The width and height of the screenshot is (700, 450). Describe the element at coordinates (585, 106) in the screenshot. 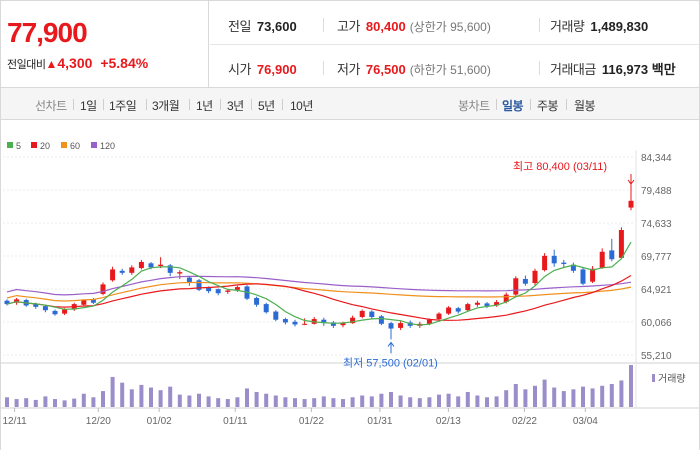

I see `candle-monthly-button: 월봉` at that location.